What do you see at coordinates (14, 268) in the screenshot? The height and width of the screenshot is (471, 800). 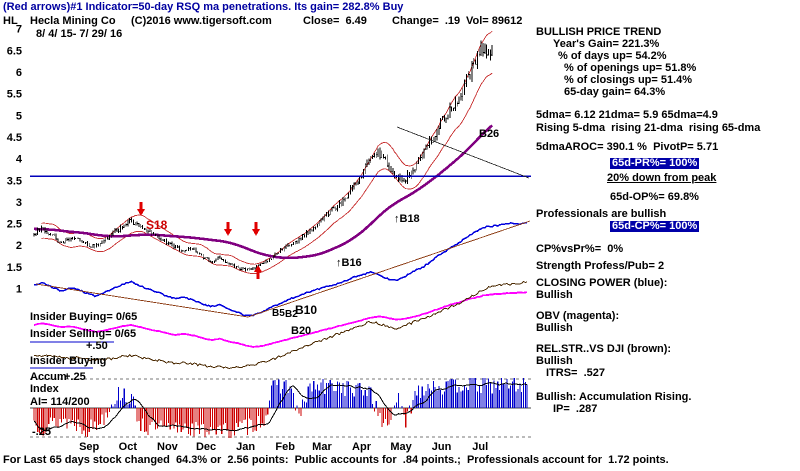 I see `svg-text: 1.5` at bounding box center [14, 268].